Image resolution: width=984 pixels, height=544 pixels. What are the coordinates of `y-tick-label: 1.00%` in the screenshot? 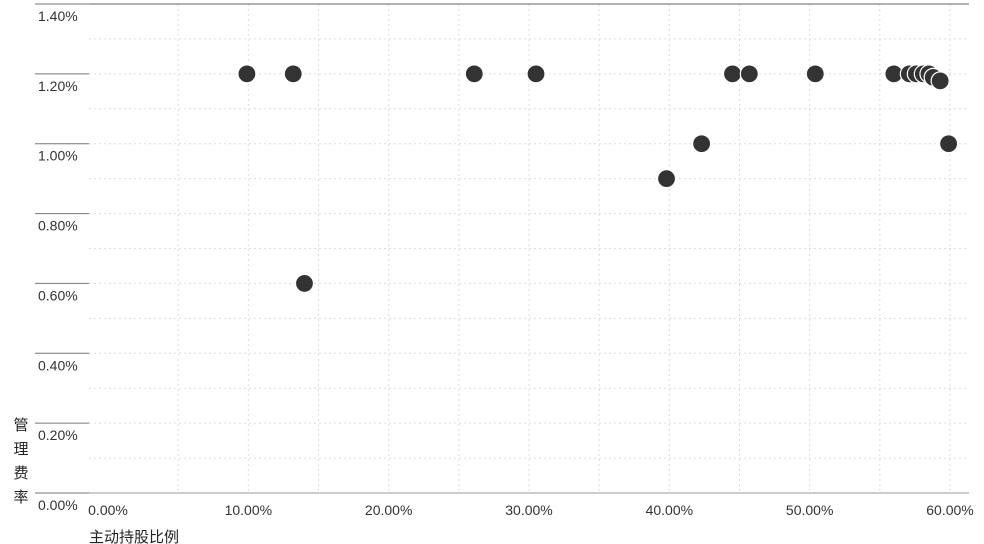 It's located at (58, 156).